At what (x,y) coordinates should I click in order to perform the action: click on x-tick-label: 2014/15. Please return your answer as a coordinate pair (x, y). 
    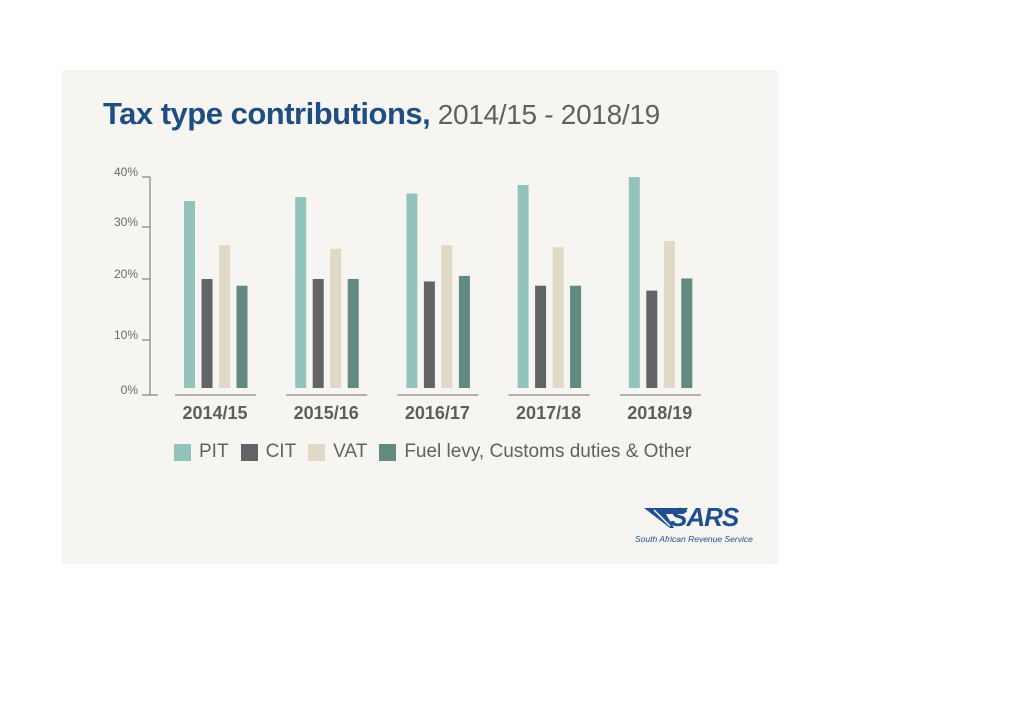
    Looking at the image, I should click on (214, 413).